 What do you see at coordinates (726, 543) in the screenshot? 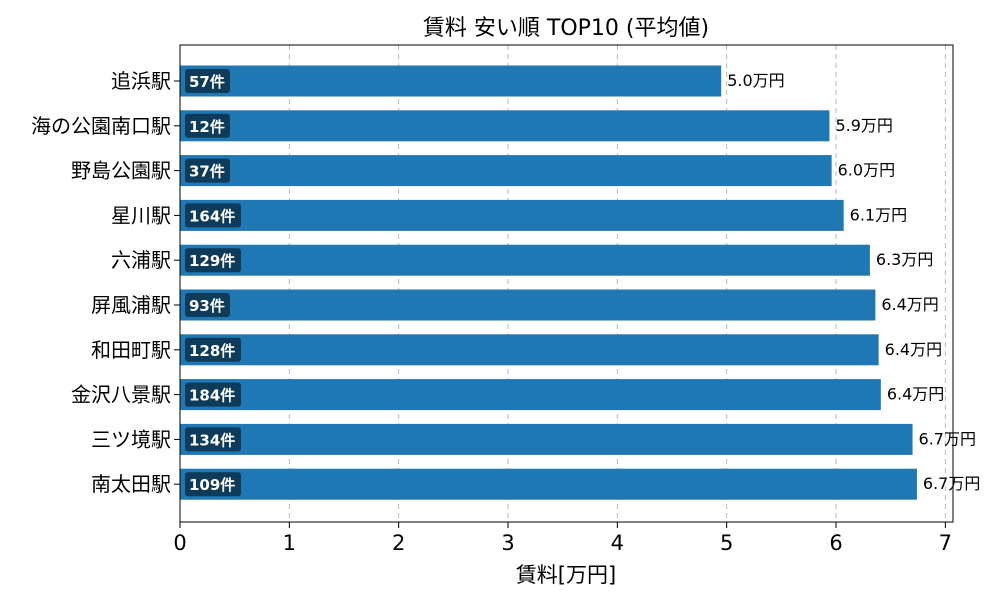
I see `x-tick-label: 5` at bounding box center [726, 543].